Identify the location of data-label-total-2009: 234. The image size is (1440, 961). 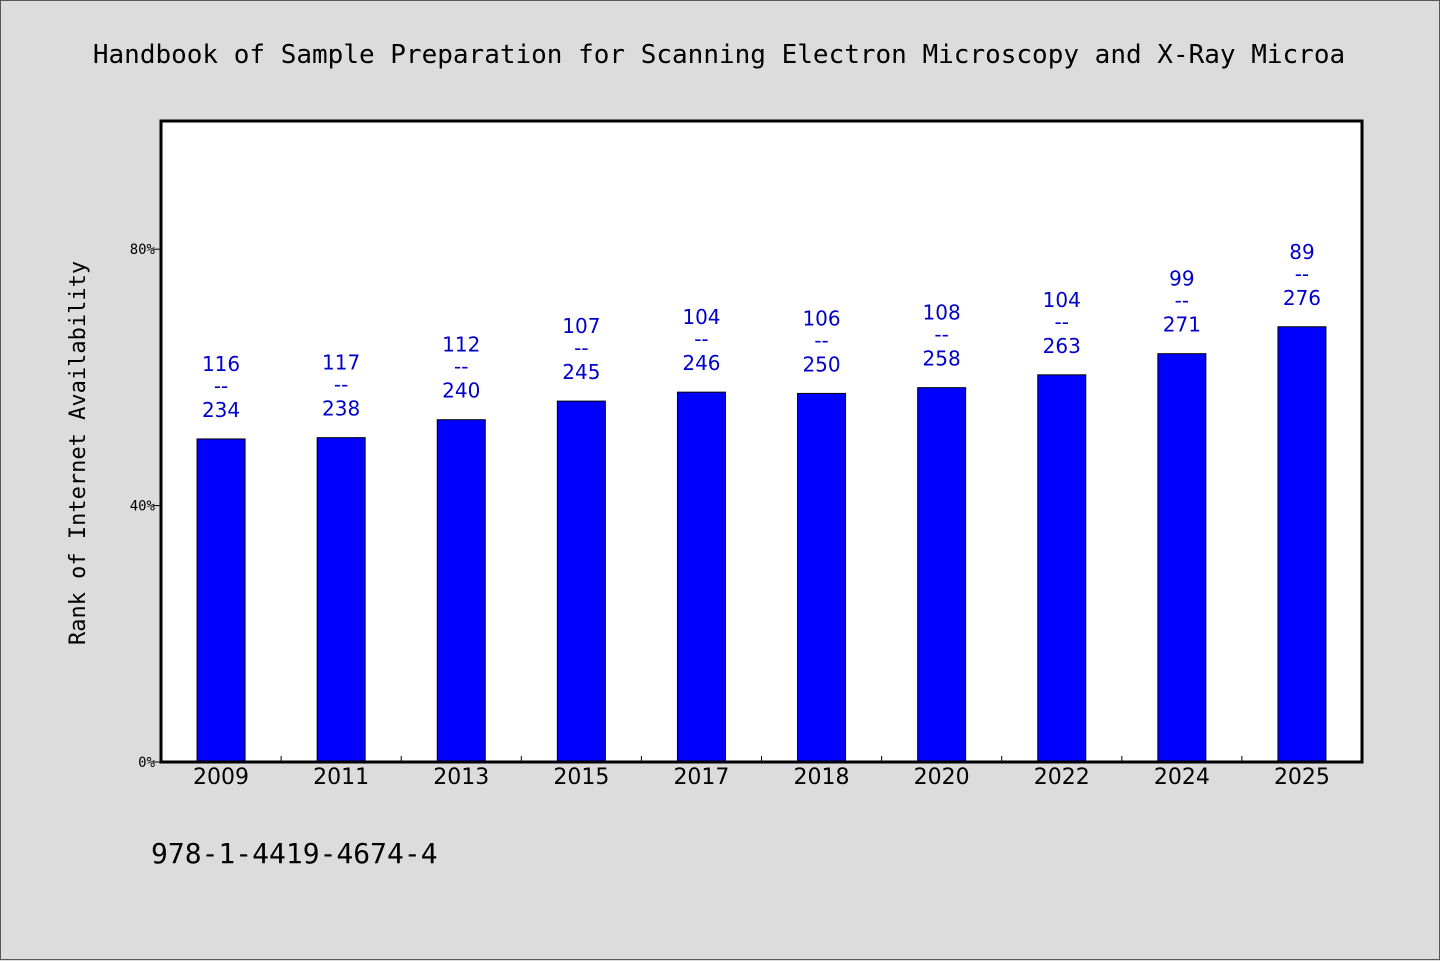
(221, 410).